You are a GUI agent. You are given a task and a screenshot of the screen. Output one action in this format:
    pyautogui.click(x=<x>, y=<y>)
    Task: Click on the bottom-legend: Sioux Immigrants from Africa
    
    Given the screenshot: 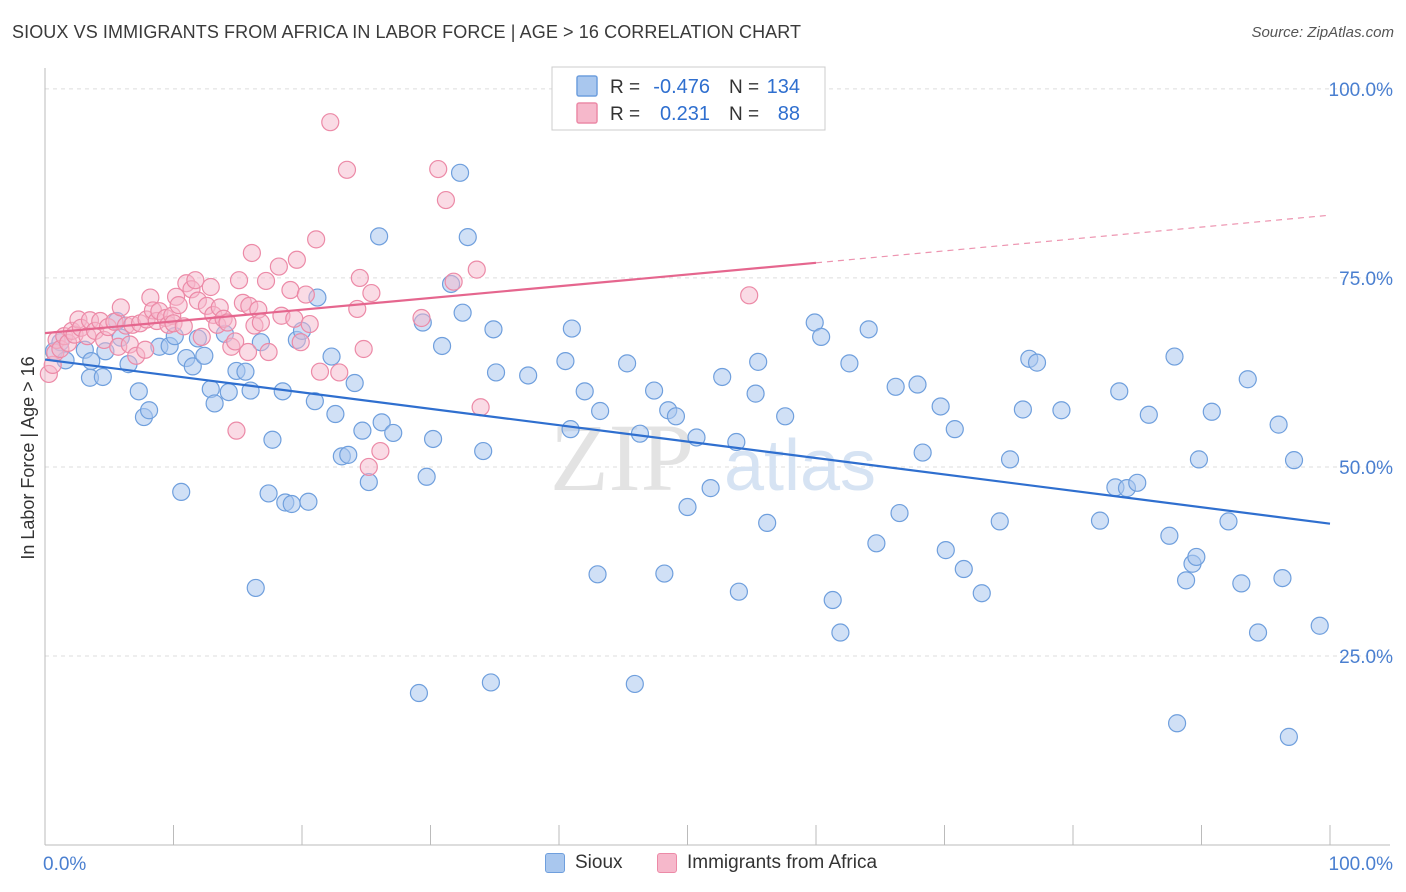 What is the action you would take?
    pyautogui.click(x=703, y=865)
    